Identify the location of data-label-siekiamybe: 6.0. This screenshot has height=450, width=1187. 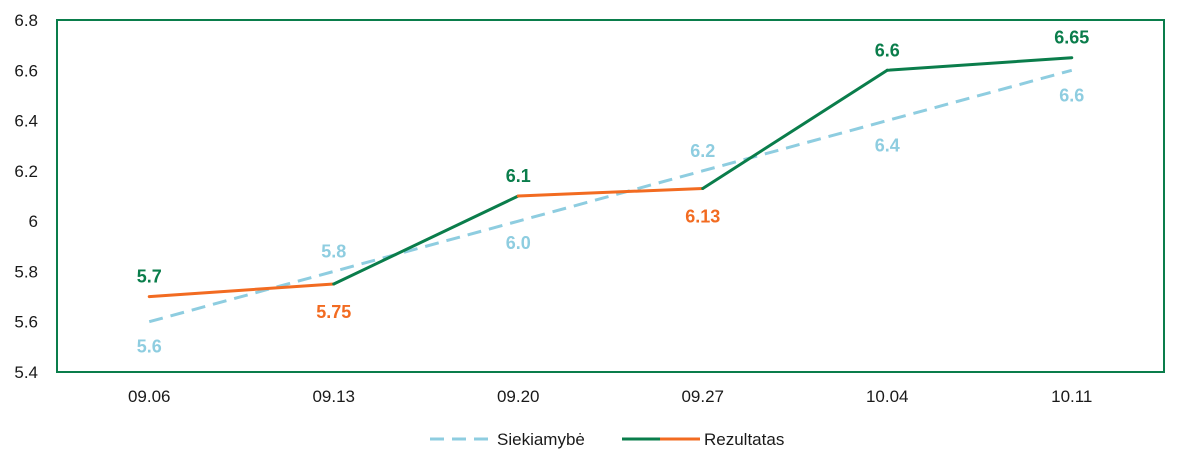
(518, 243).